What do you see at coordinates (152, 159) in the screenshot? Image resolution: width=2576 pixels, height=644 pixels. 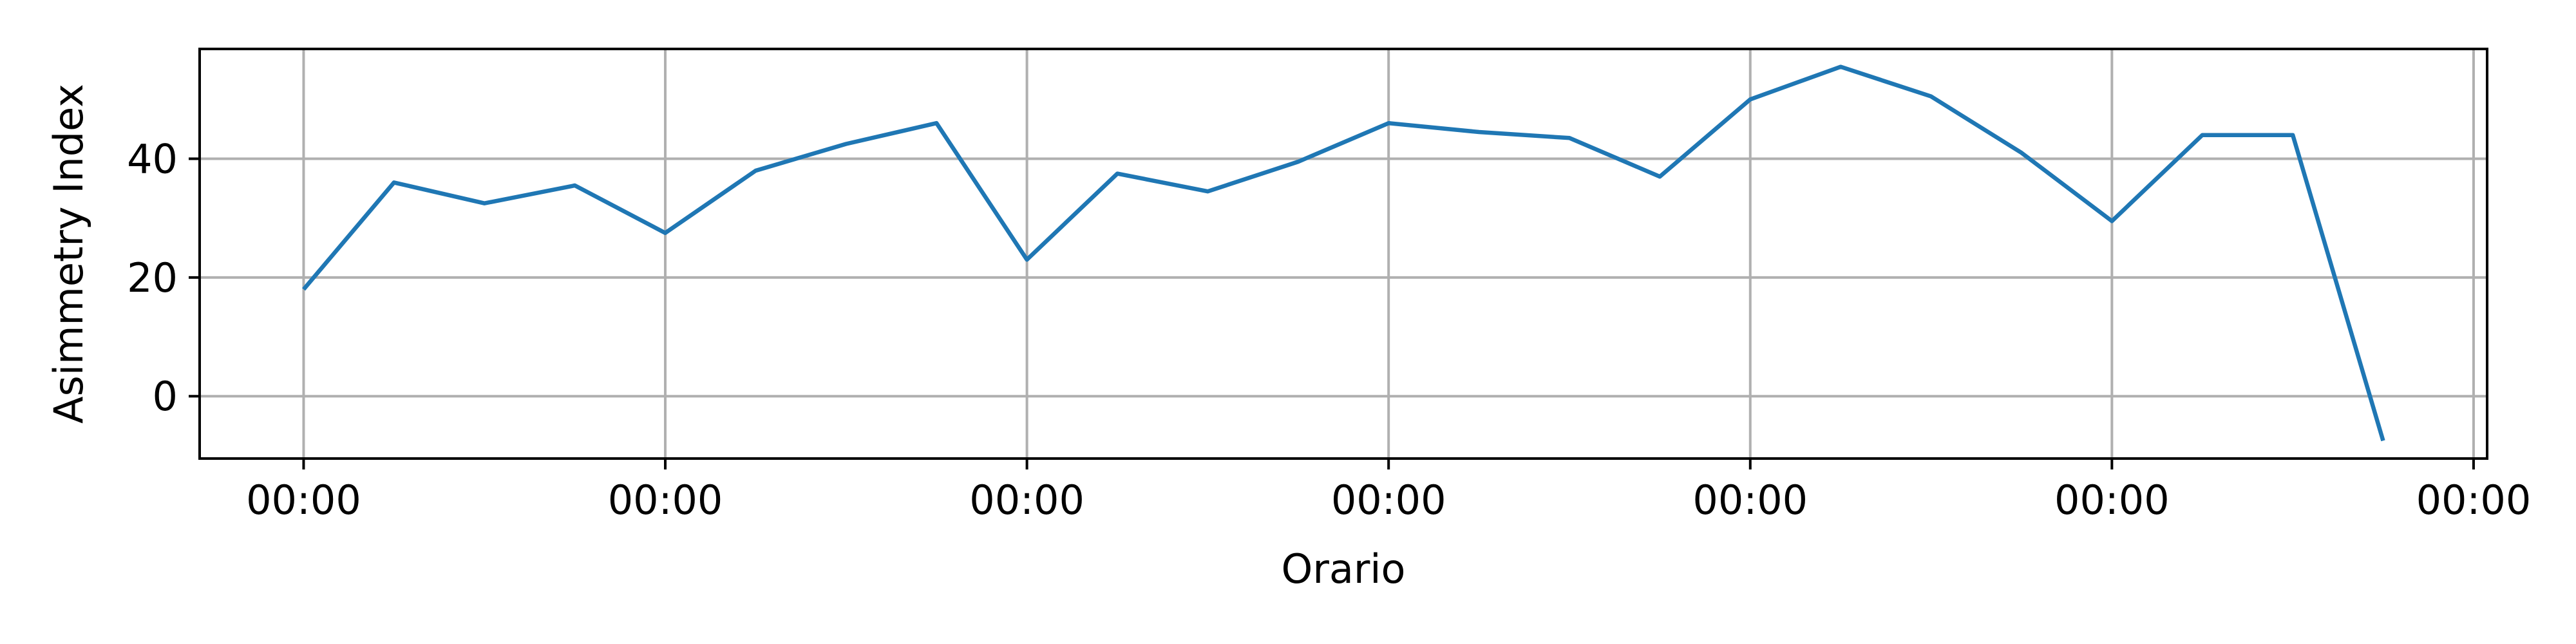 I see `y-tick-label-2: 40` at bounding box center [152, 159].